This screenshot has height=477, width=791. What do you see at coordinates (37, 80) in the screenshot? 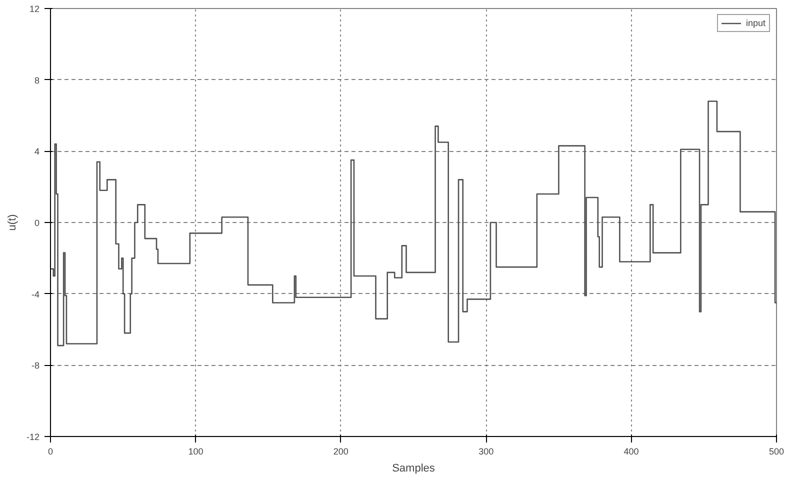
I see `y-tick-label: 8` at bounding box center [37, 80].